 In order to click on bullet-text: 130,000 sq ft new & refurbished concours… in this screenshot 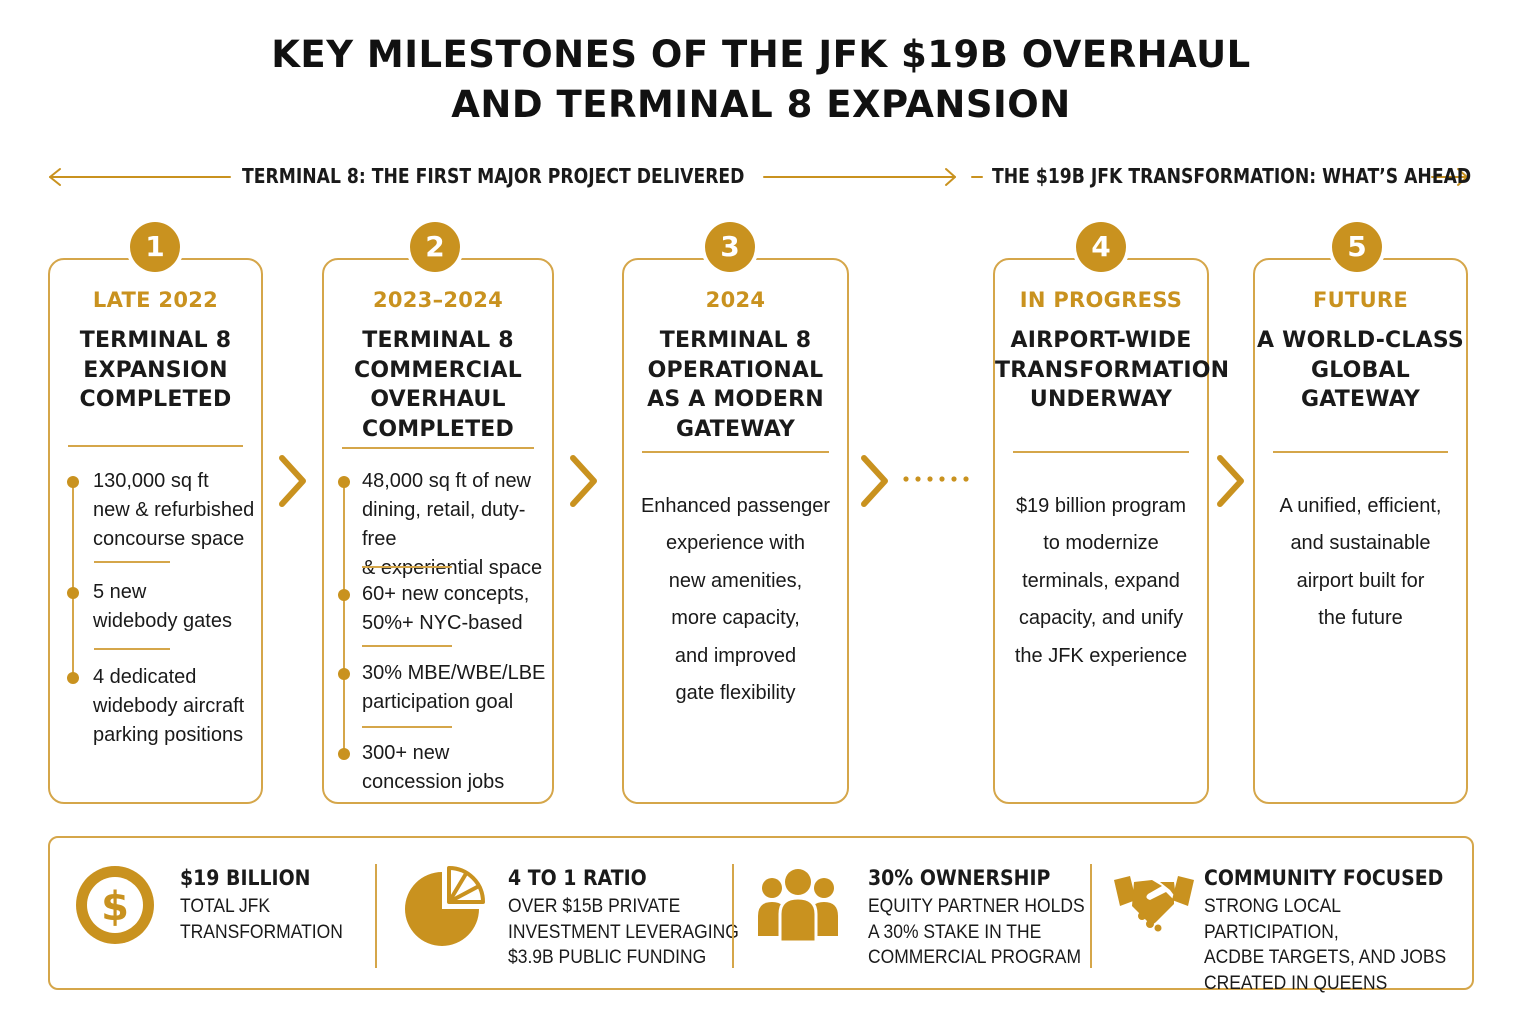, I will do `click(174, 510)`.